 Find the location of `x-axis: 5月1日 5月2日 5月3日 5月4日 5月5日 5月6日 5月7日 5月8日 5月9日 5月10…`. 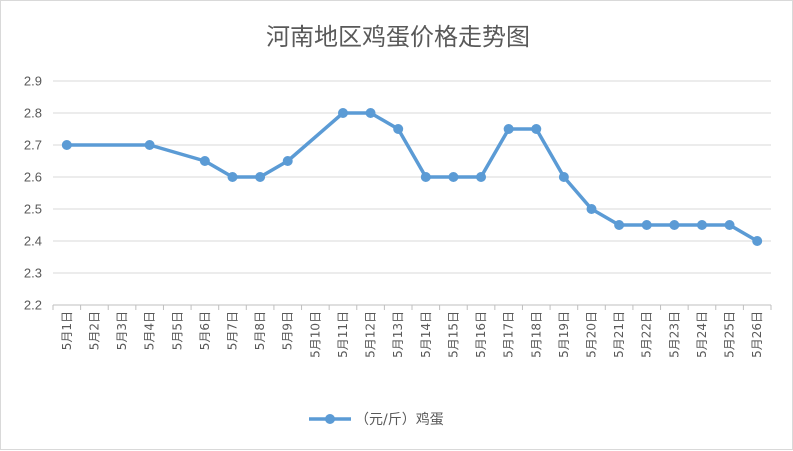

x-axis: 5月1日 5月2日 5月3日 5月4日 5月5日 5月6日 5月7日 5月8日 5月9日 5月10… is located at coordinates (412, 331).